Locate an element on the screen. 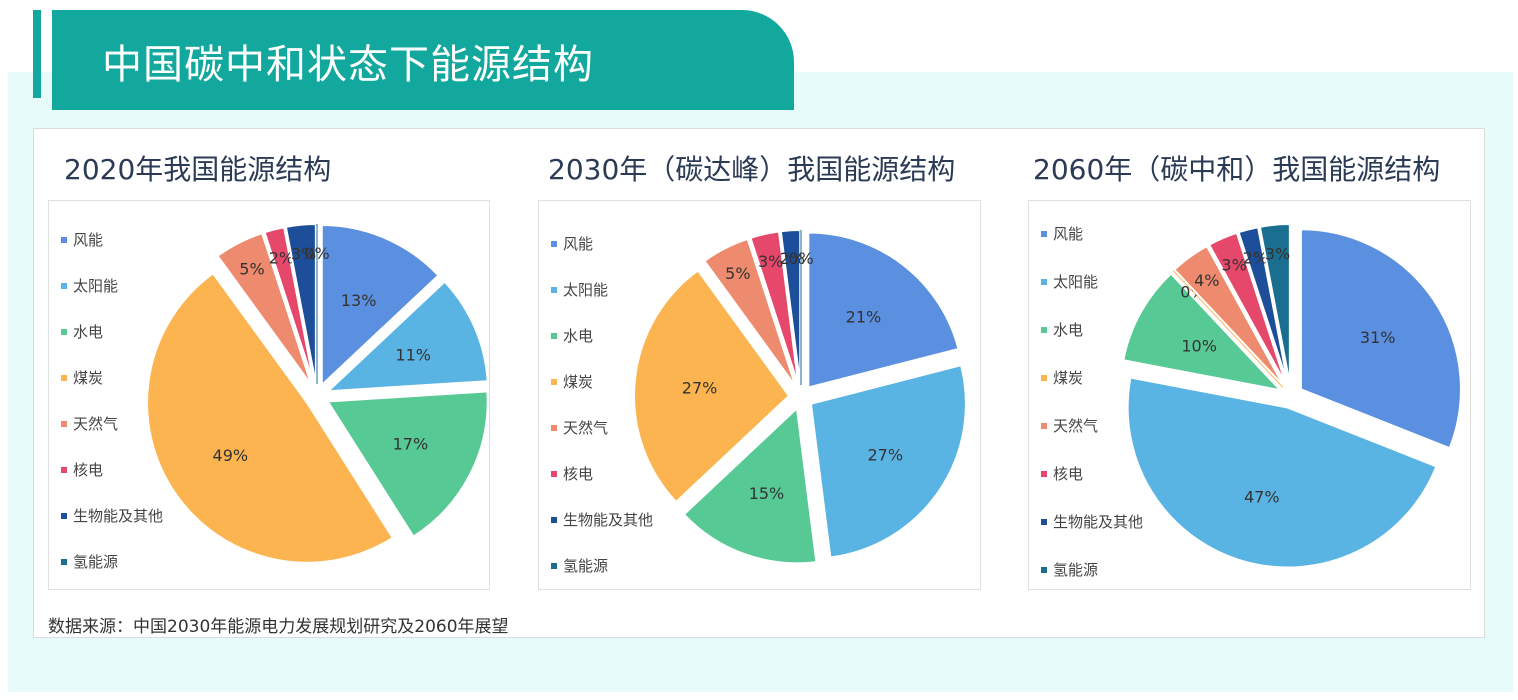 The width and height of the screenshot is (1518, 700). data-label: 4% is located at coordinates (1206, 280).